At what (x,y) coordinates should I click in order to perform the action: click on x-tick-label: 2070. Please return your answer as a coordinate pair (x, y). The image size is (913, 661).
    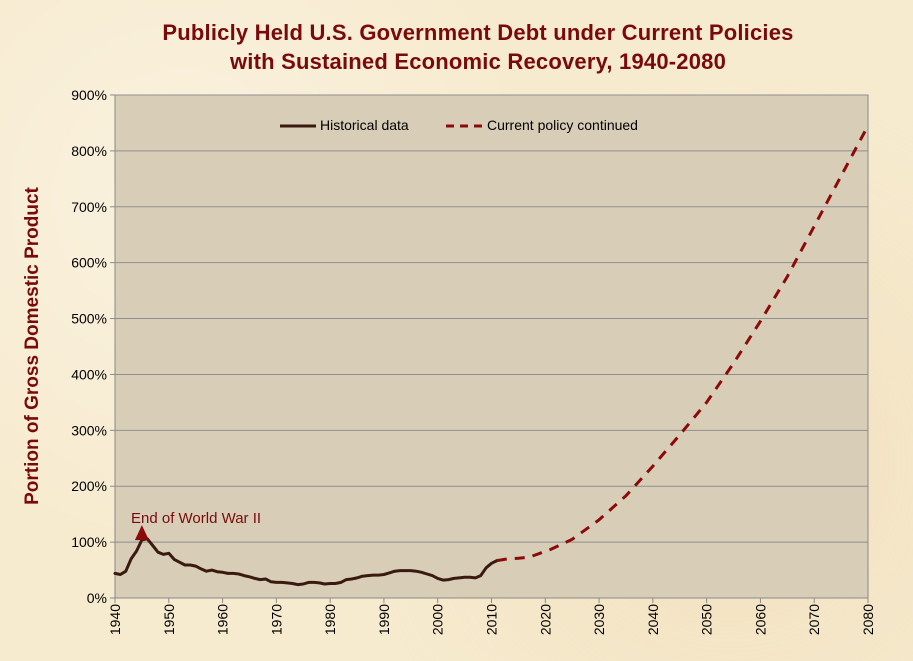
    Looking at the image, I should click on (814, 619).